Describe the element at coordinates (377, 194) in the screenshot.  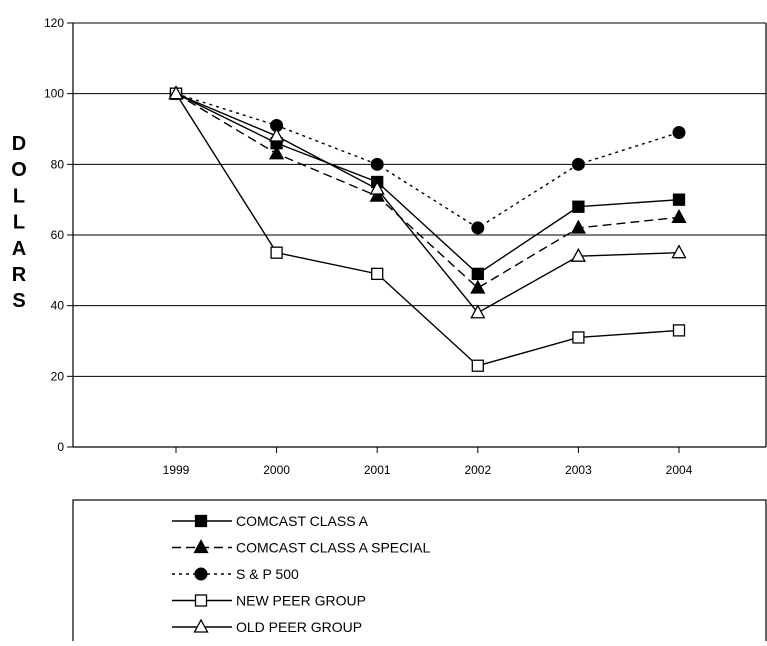
I see `data-point-2-2001` at that location.